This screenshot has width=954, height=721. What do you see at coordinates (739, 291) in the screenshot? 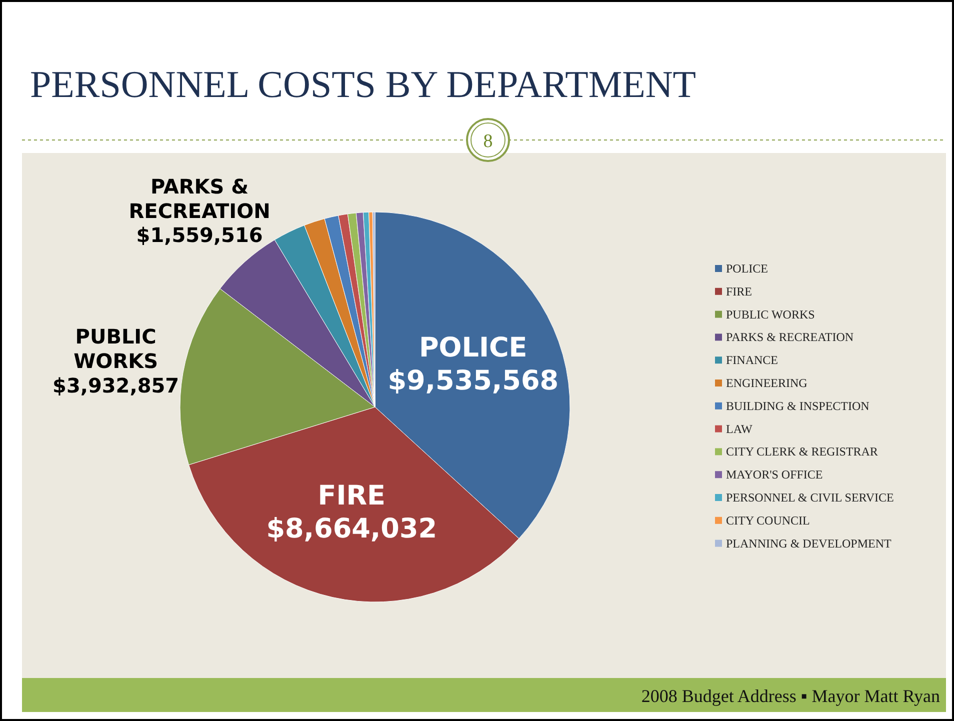
I see `legend-label: FIRE` at bounding box center [739, 291].